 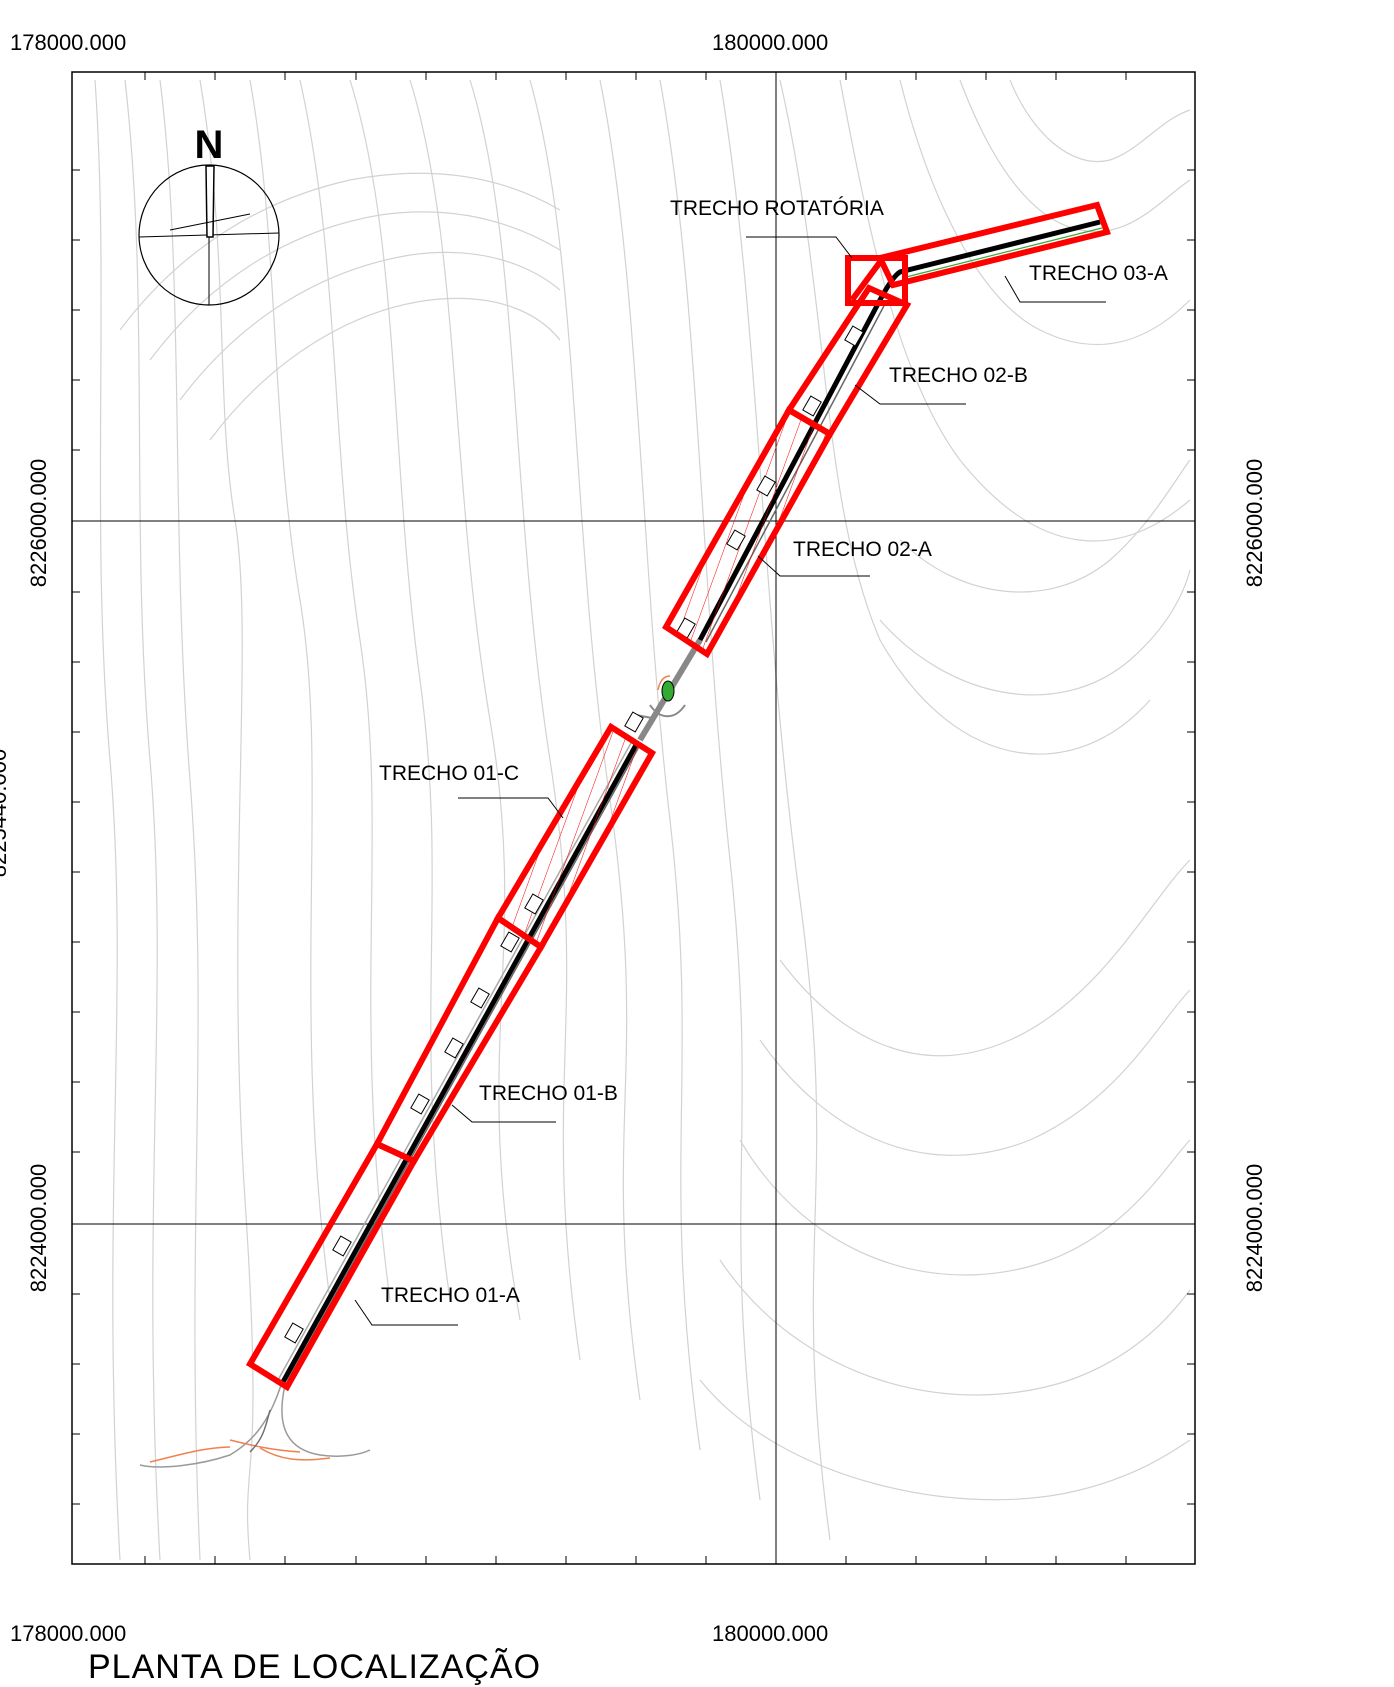 I want to click on grid-x-label-left-top: 178000.000, so click(x=68, y=42).